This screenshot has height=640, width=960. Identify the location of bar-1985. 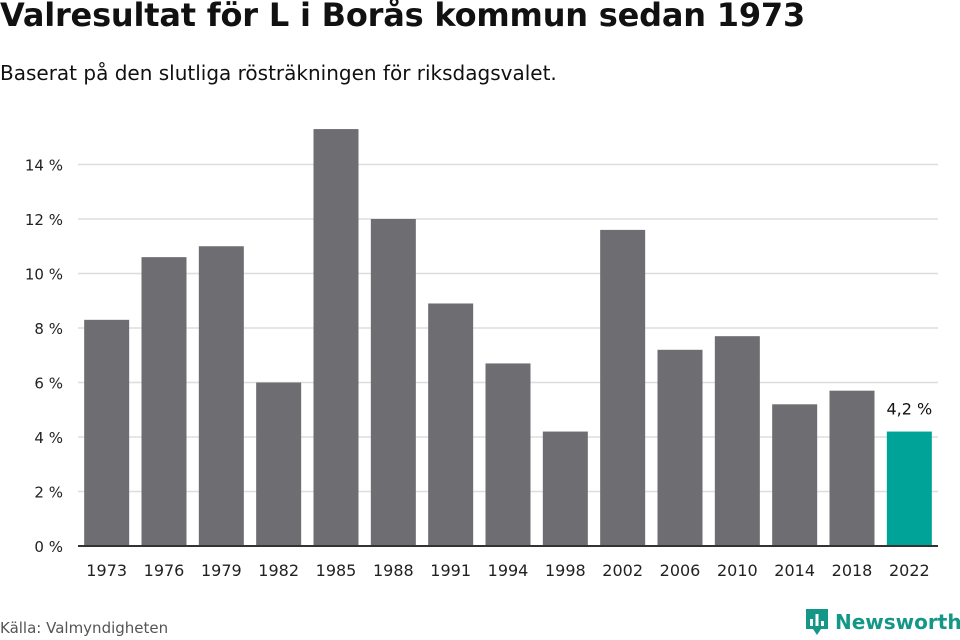
(336, 337).